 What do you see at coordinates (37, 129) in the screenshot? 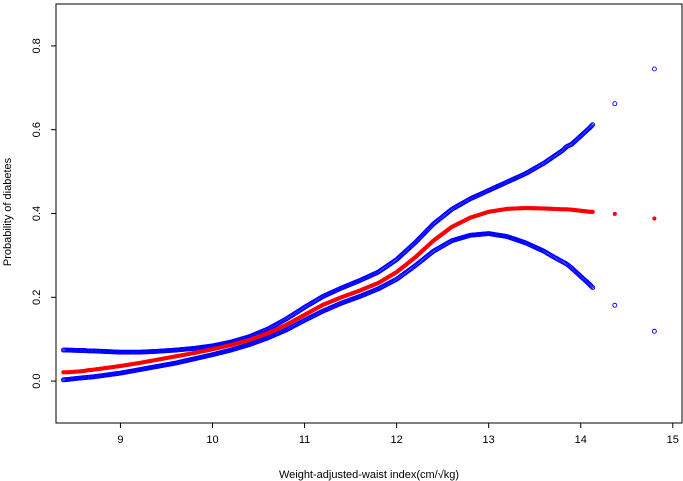
I see `y-tick-label: 0.6` at bounding box center [37, 129].